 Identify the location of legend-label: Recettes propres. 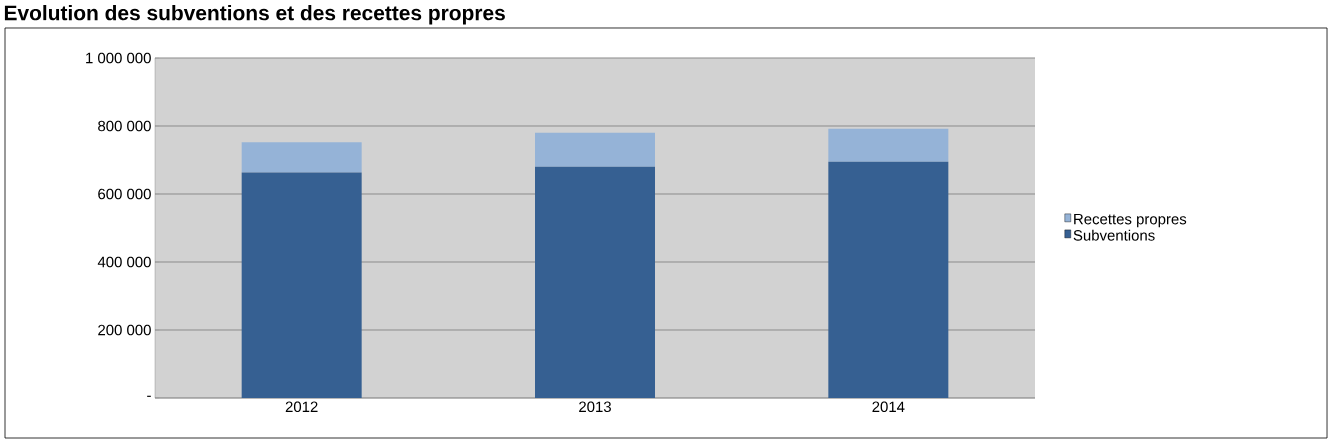
(1130, 220).